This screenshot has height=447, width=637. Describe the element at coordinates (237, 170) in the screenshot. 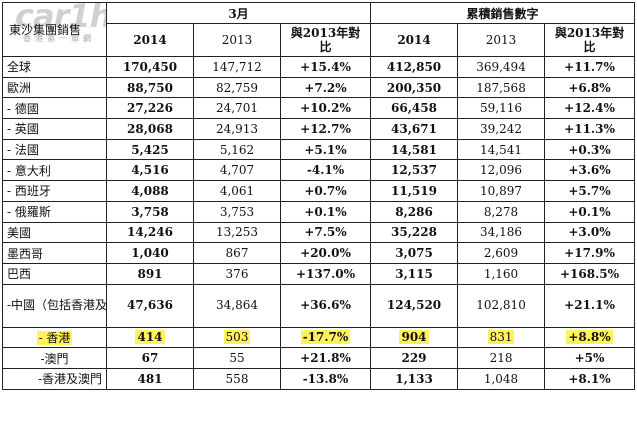

I see `month-2013-value: 4,707` at that location.